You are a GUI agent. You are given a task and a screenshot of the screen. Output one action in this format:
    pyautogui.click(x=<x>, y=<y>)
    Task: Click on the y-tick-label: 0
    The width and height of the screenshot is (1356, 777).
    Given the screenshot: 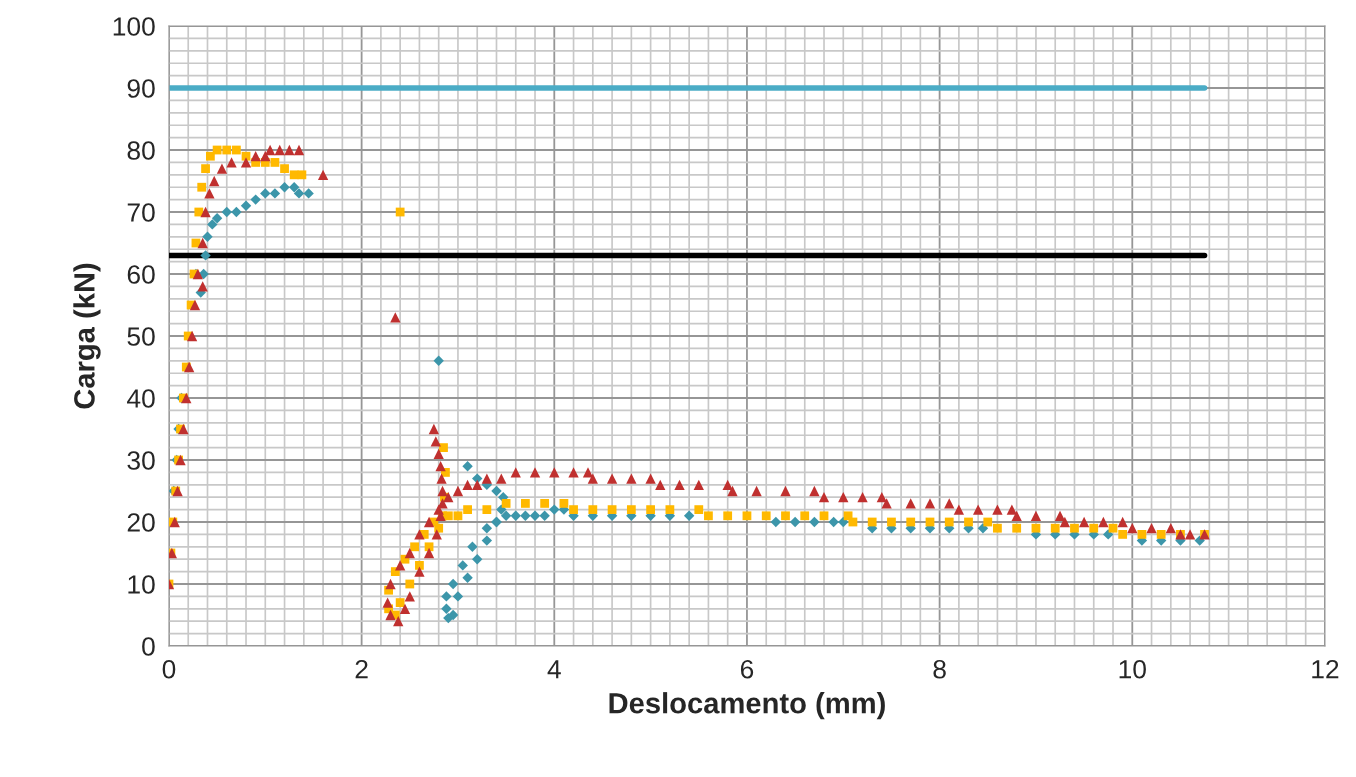 What is the action you would take?
    pyautogui.click(x=148, y=646)
    